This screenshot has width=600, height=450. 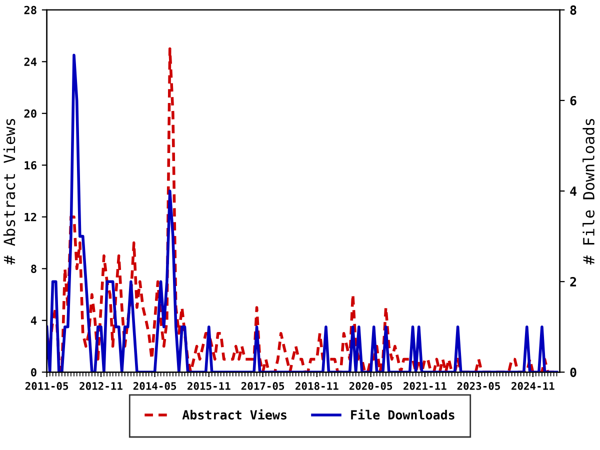 What do you see at coordinates (573, 10) in the screenshot?
I see `y2-tick-label: 8` at bounding box center [573, 10].